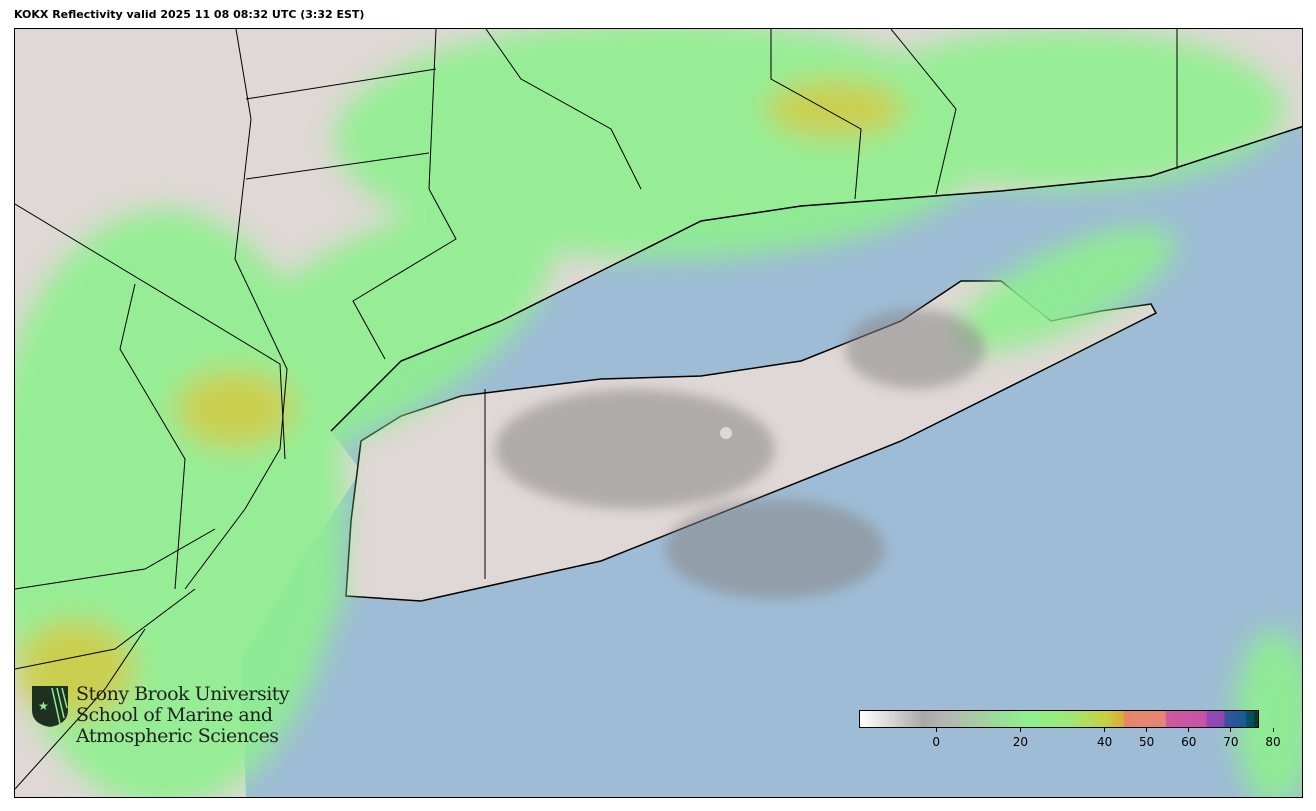 The height and width of the screenshot is (811, 1316). What do you see at coordinates (174, 715) in the screenshot?
I see `logo-line-2: School of Marine and` at bounding box center [174, 715].